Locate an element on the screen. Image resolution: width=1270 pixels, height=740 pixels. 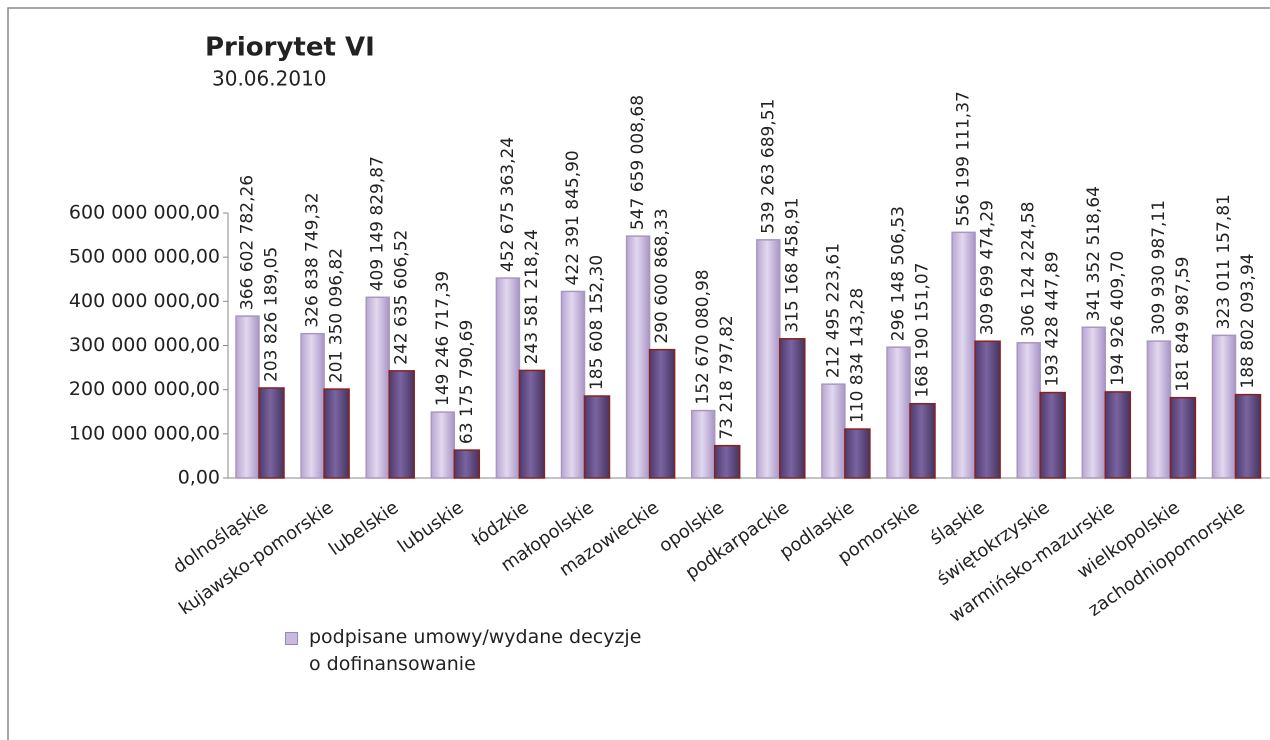
value-label: 185 608 152,30 is located at coordinates (597, 322).